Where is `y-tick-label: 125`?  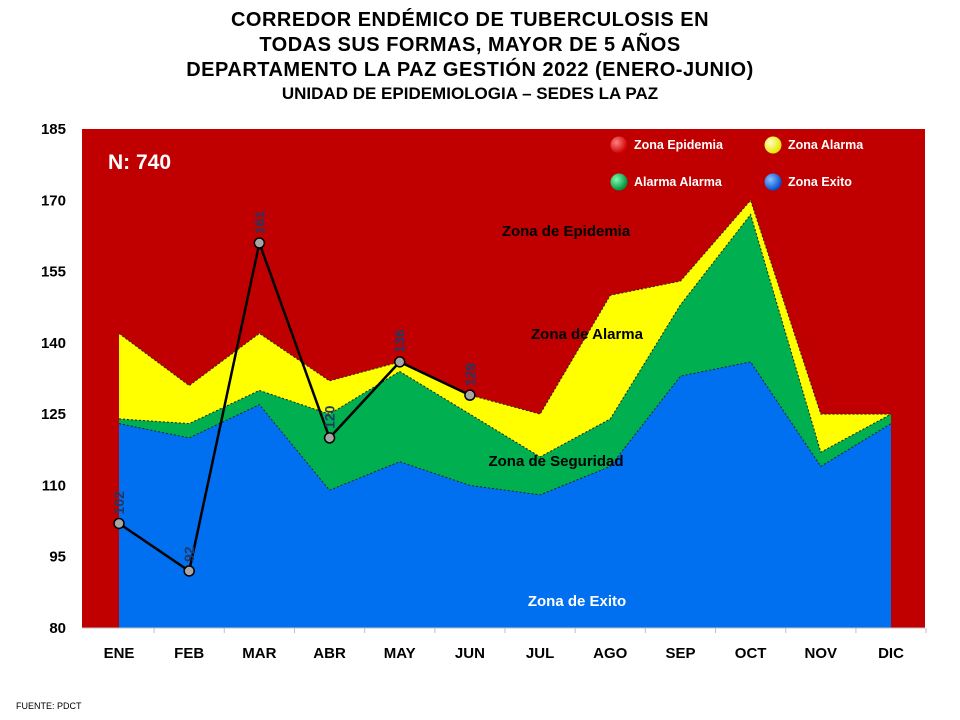 y-tick-label: 125 is located at coordinates (53, 414).